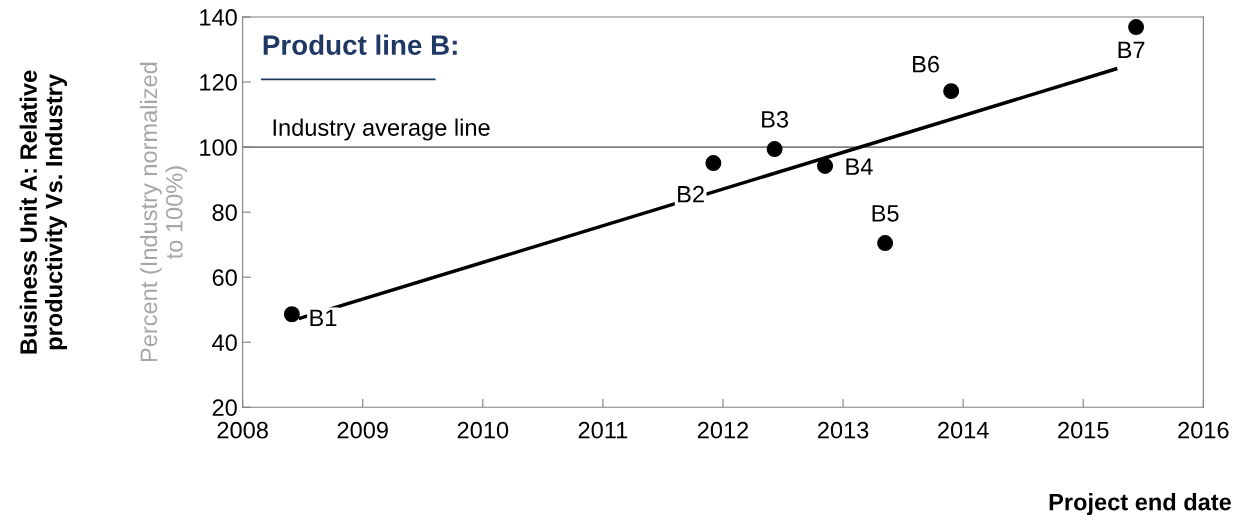 This screenshot has width=1238, height=531. I want to click on annotation: B4, so click(859, 166).